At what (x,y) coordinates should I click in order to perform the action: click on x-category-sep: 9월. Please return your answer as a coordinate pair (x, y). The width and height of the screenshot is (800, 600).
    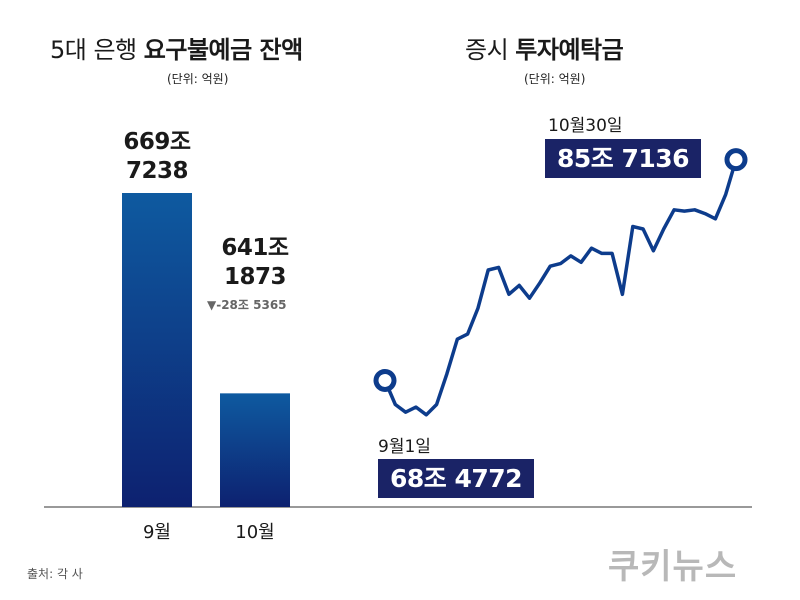
    Looking at the image, I should click on (156, 532).